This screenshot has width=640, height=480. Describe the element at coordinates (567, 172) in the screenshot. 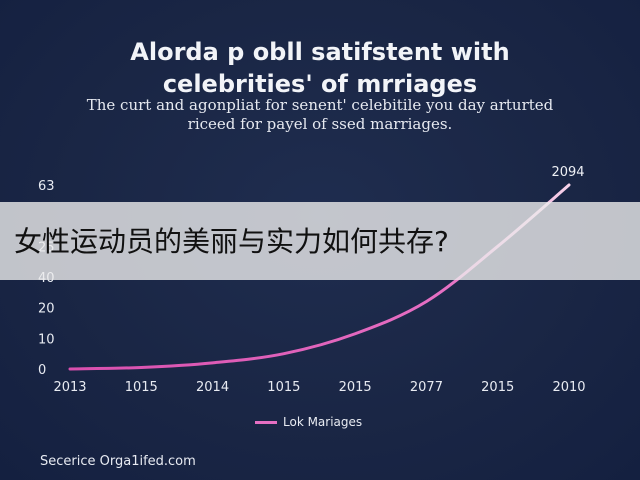

I see `point-annotation: 2094` at that location.